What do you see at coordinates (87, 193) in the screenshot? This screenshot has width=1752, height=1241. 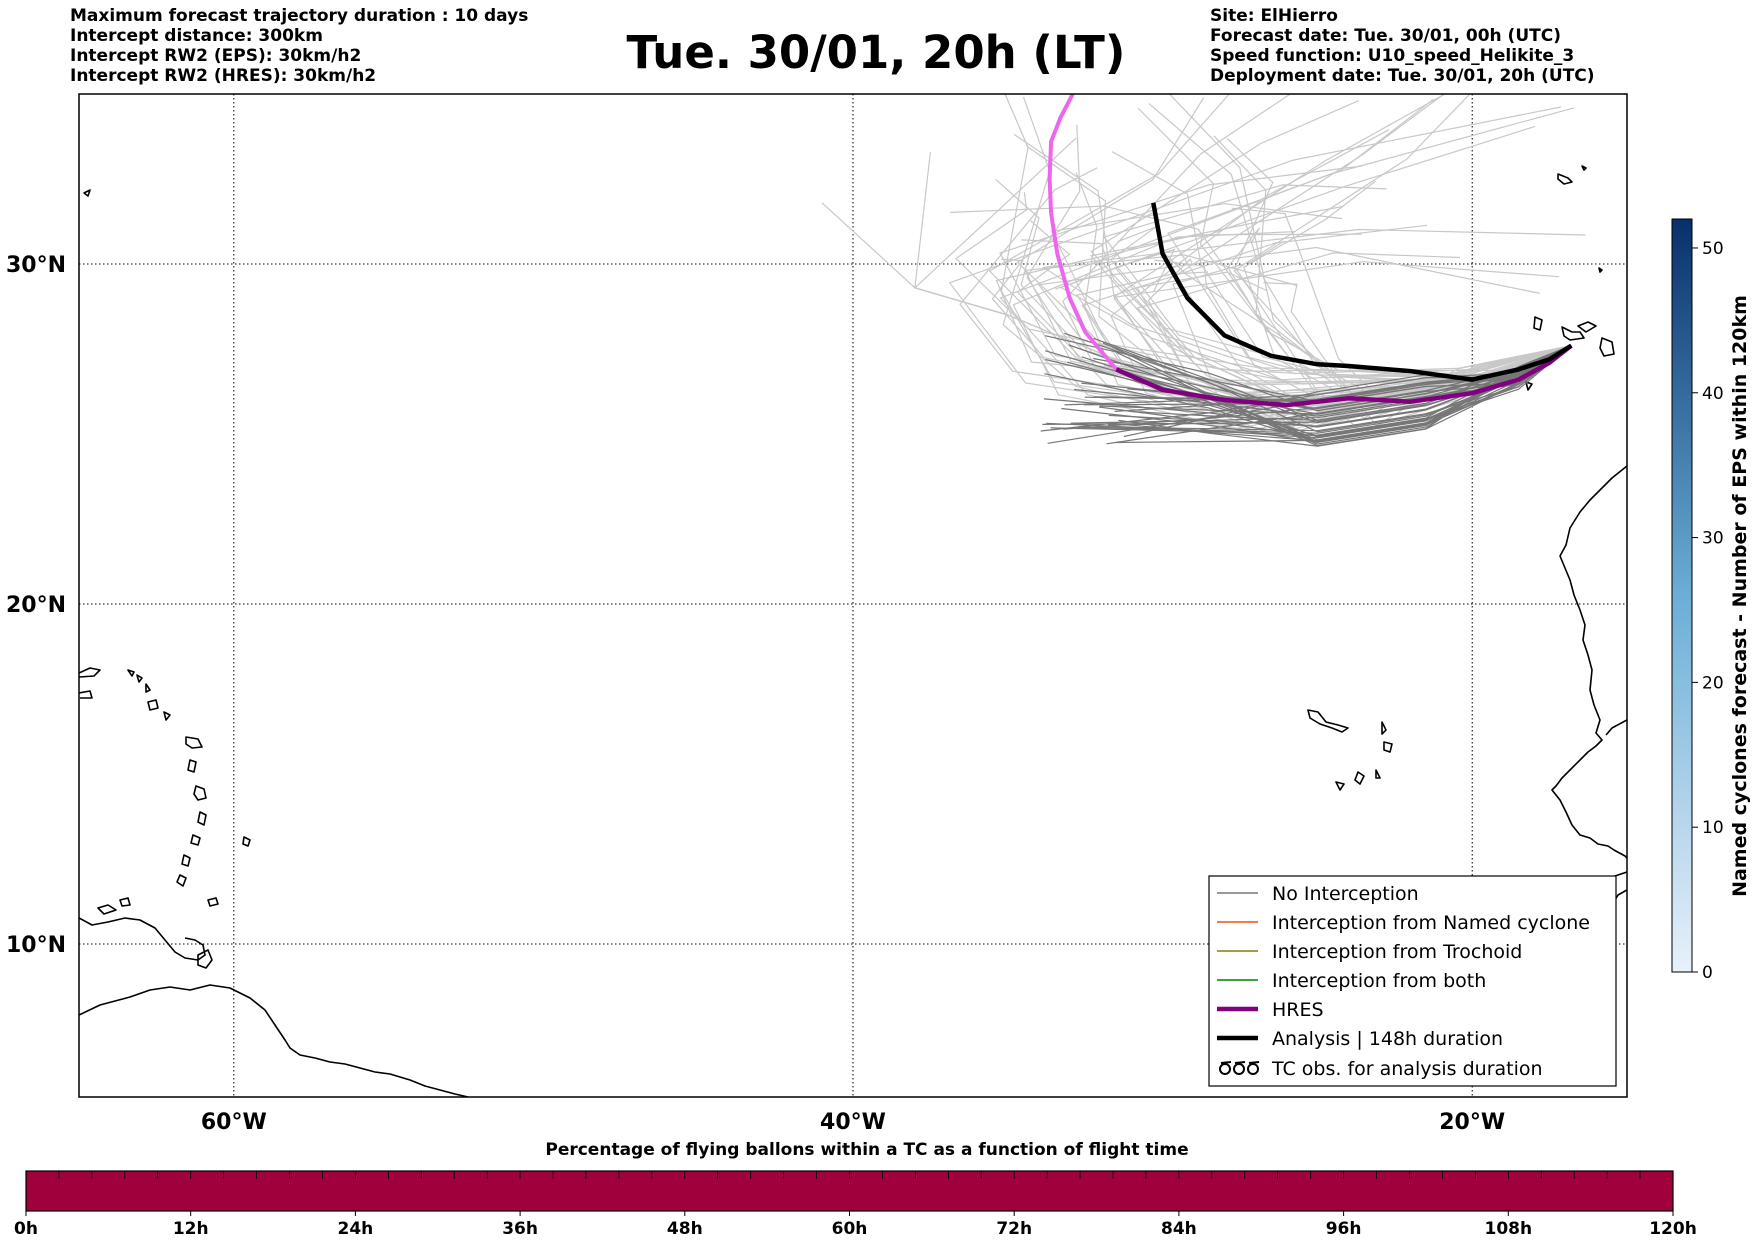 I see `bermuda-island` at bounding box center [87, 193].